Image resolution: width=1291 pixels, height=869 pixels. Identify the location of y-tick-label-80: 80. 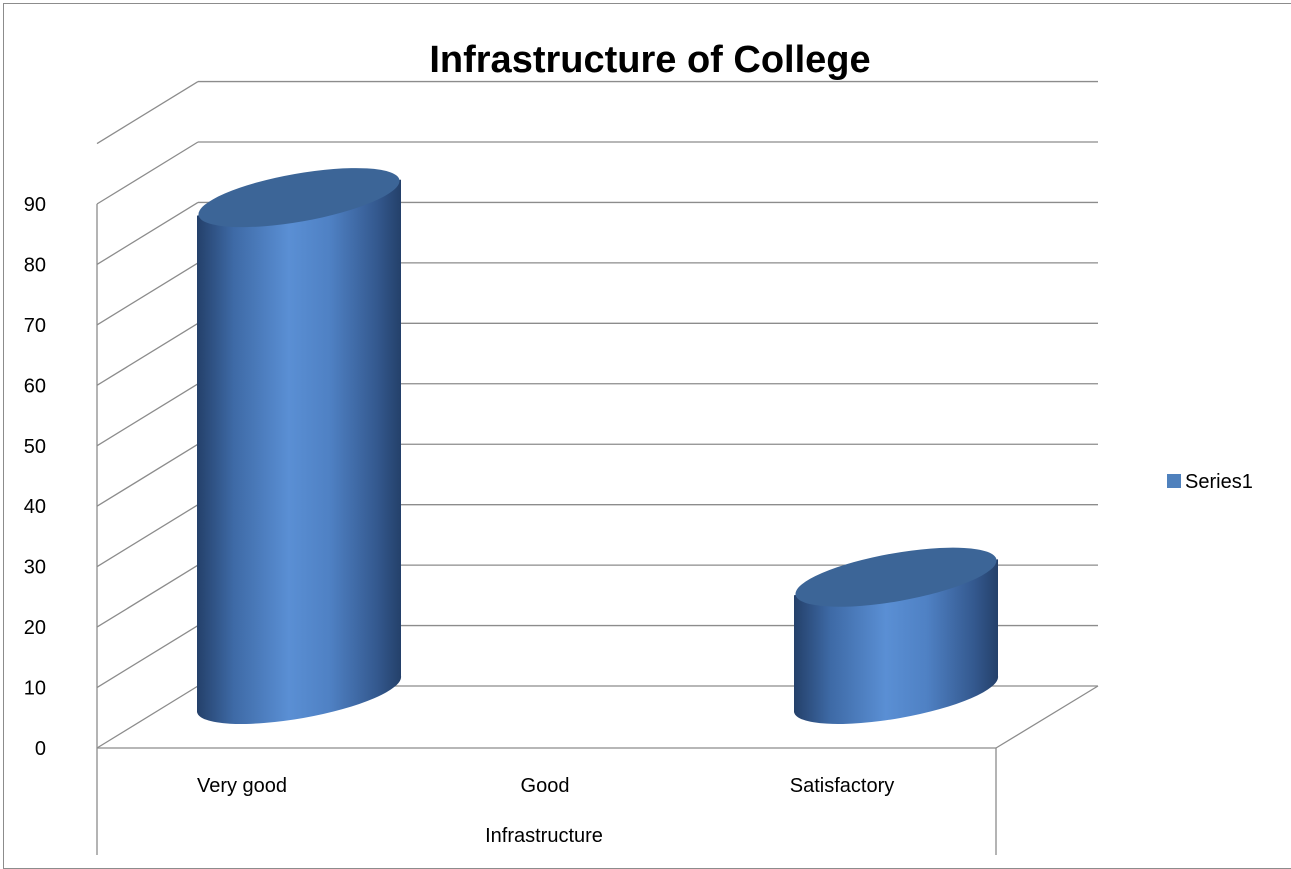
(35, 265).